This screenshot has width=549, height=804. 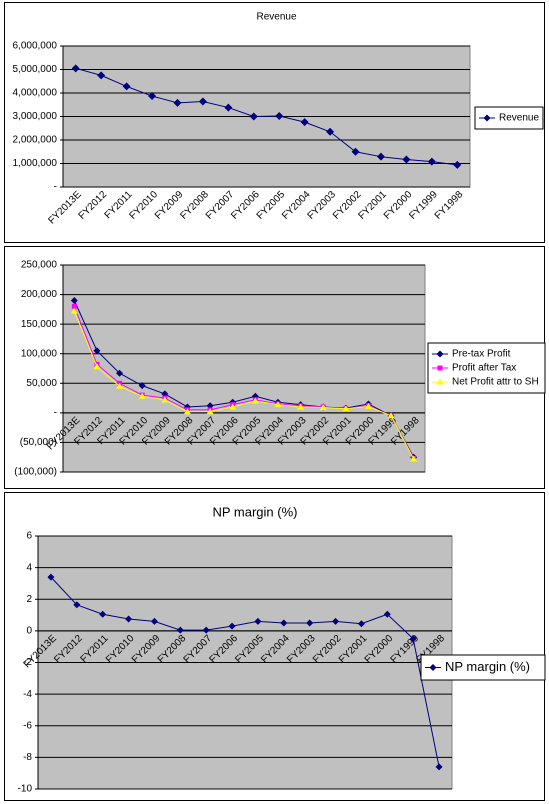 What do you see at coordinates (519, 118) in the screenshot?
I see `legend-label: Revenue` at bounding box center [519, 118].